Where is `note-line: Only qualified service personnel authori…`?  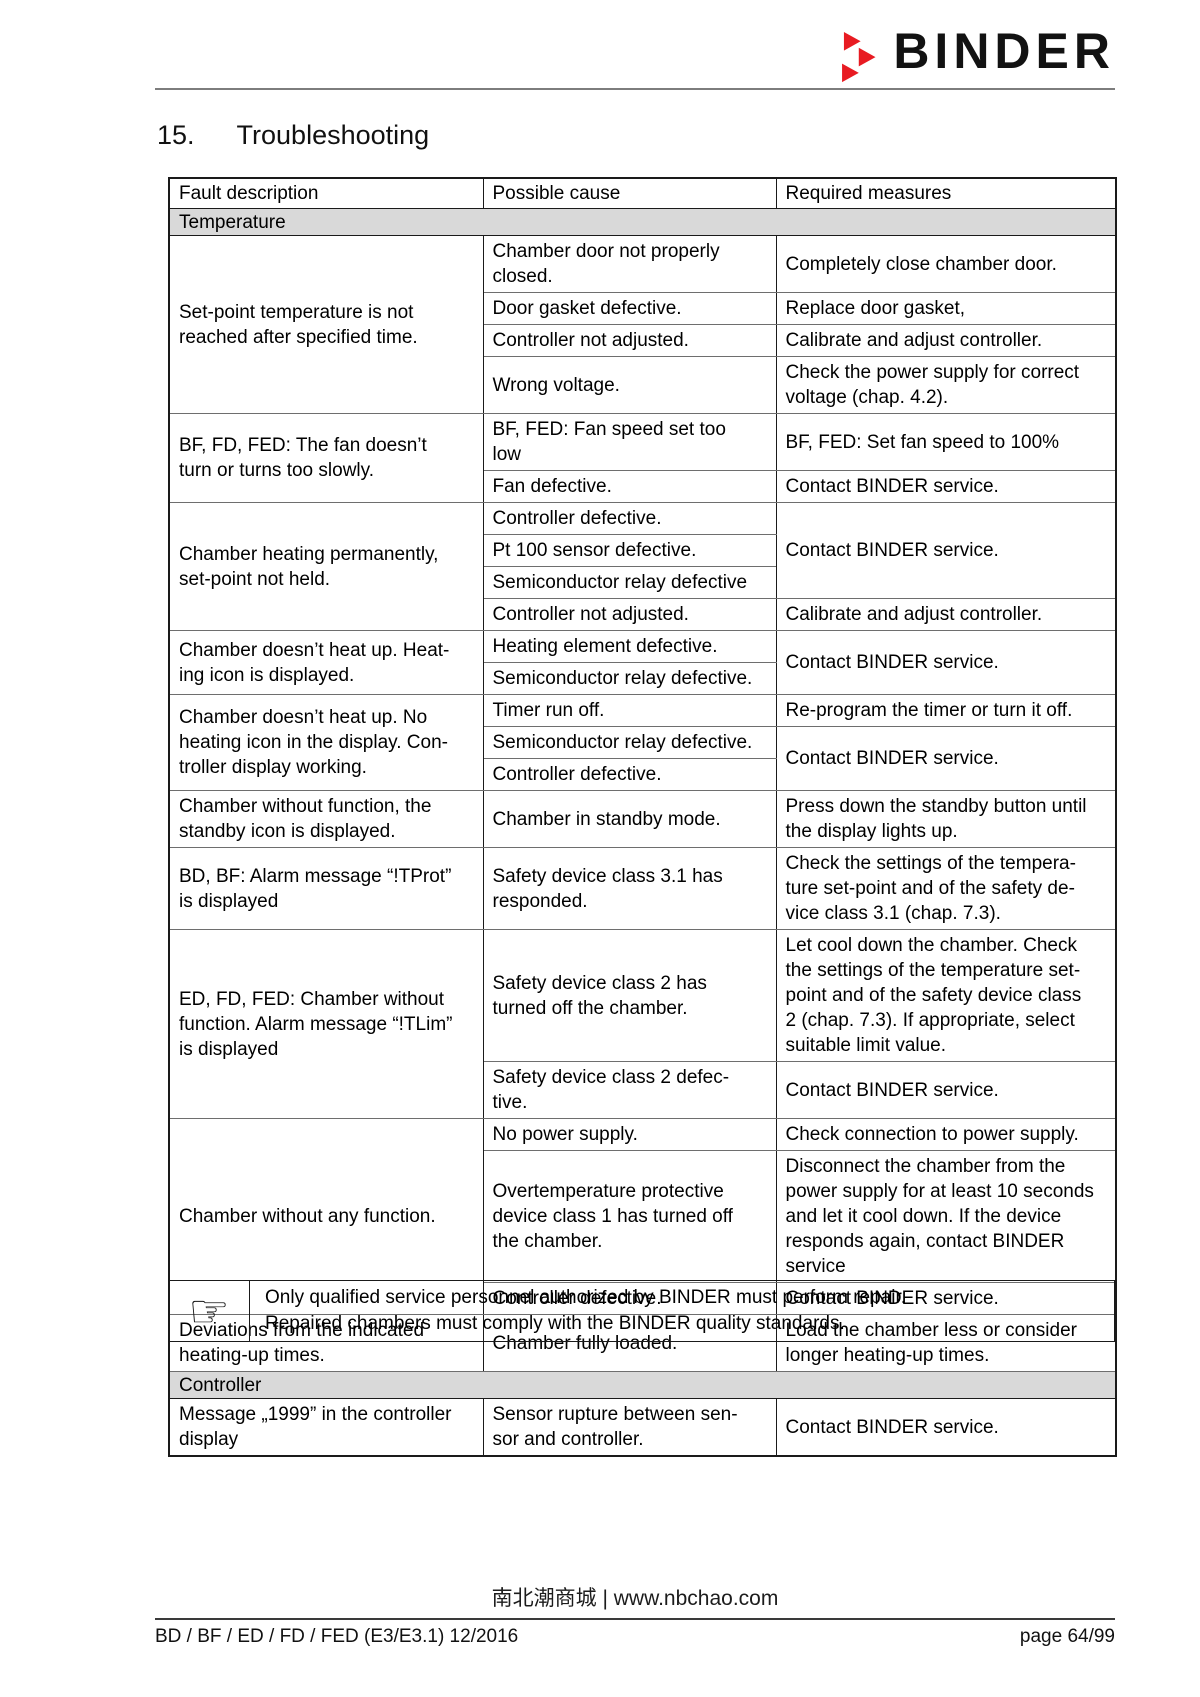 note-line: Only qualified service personnel authori… is located at coordinates (586, 1297).